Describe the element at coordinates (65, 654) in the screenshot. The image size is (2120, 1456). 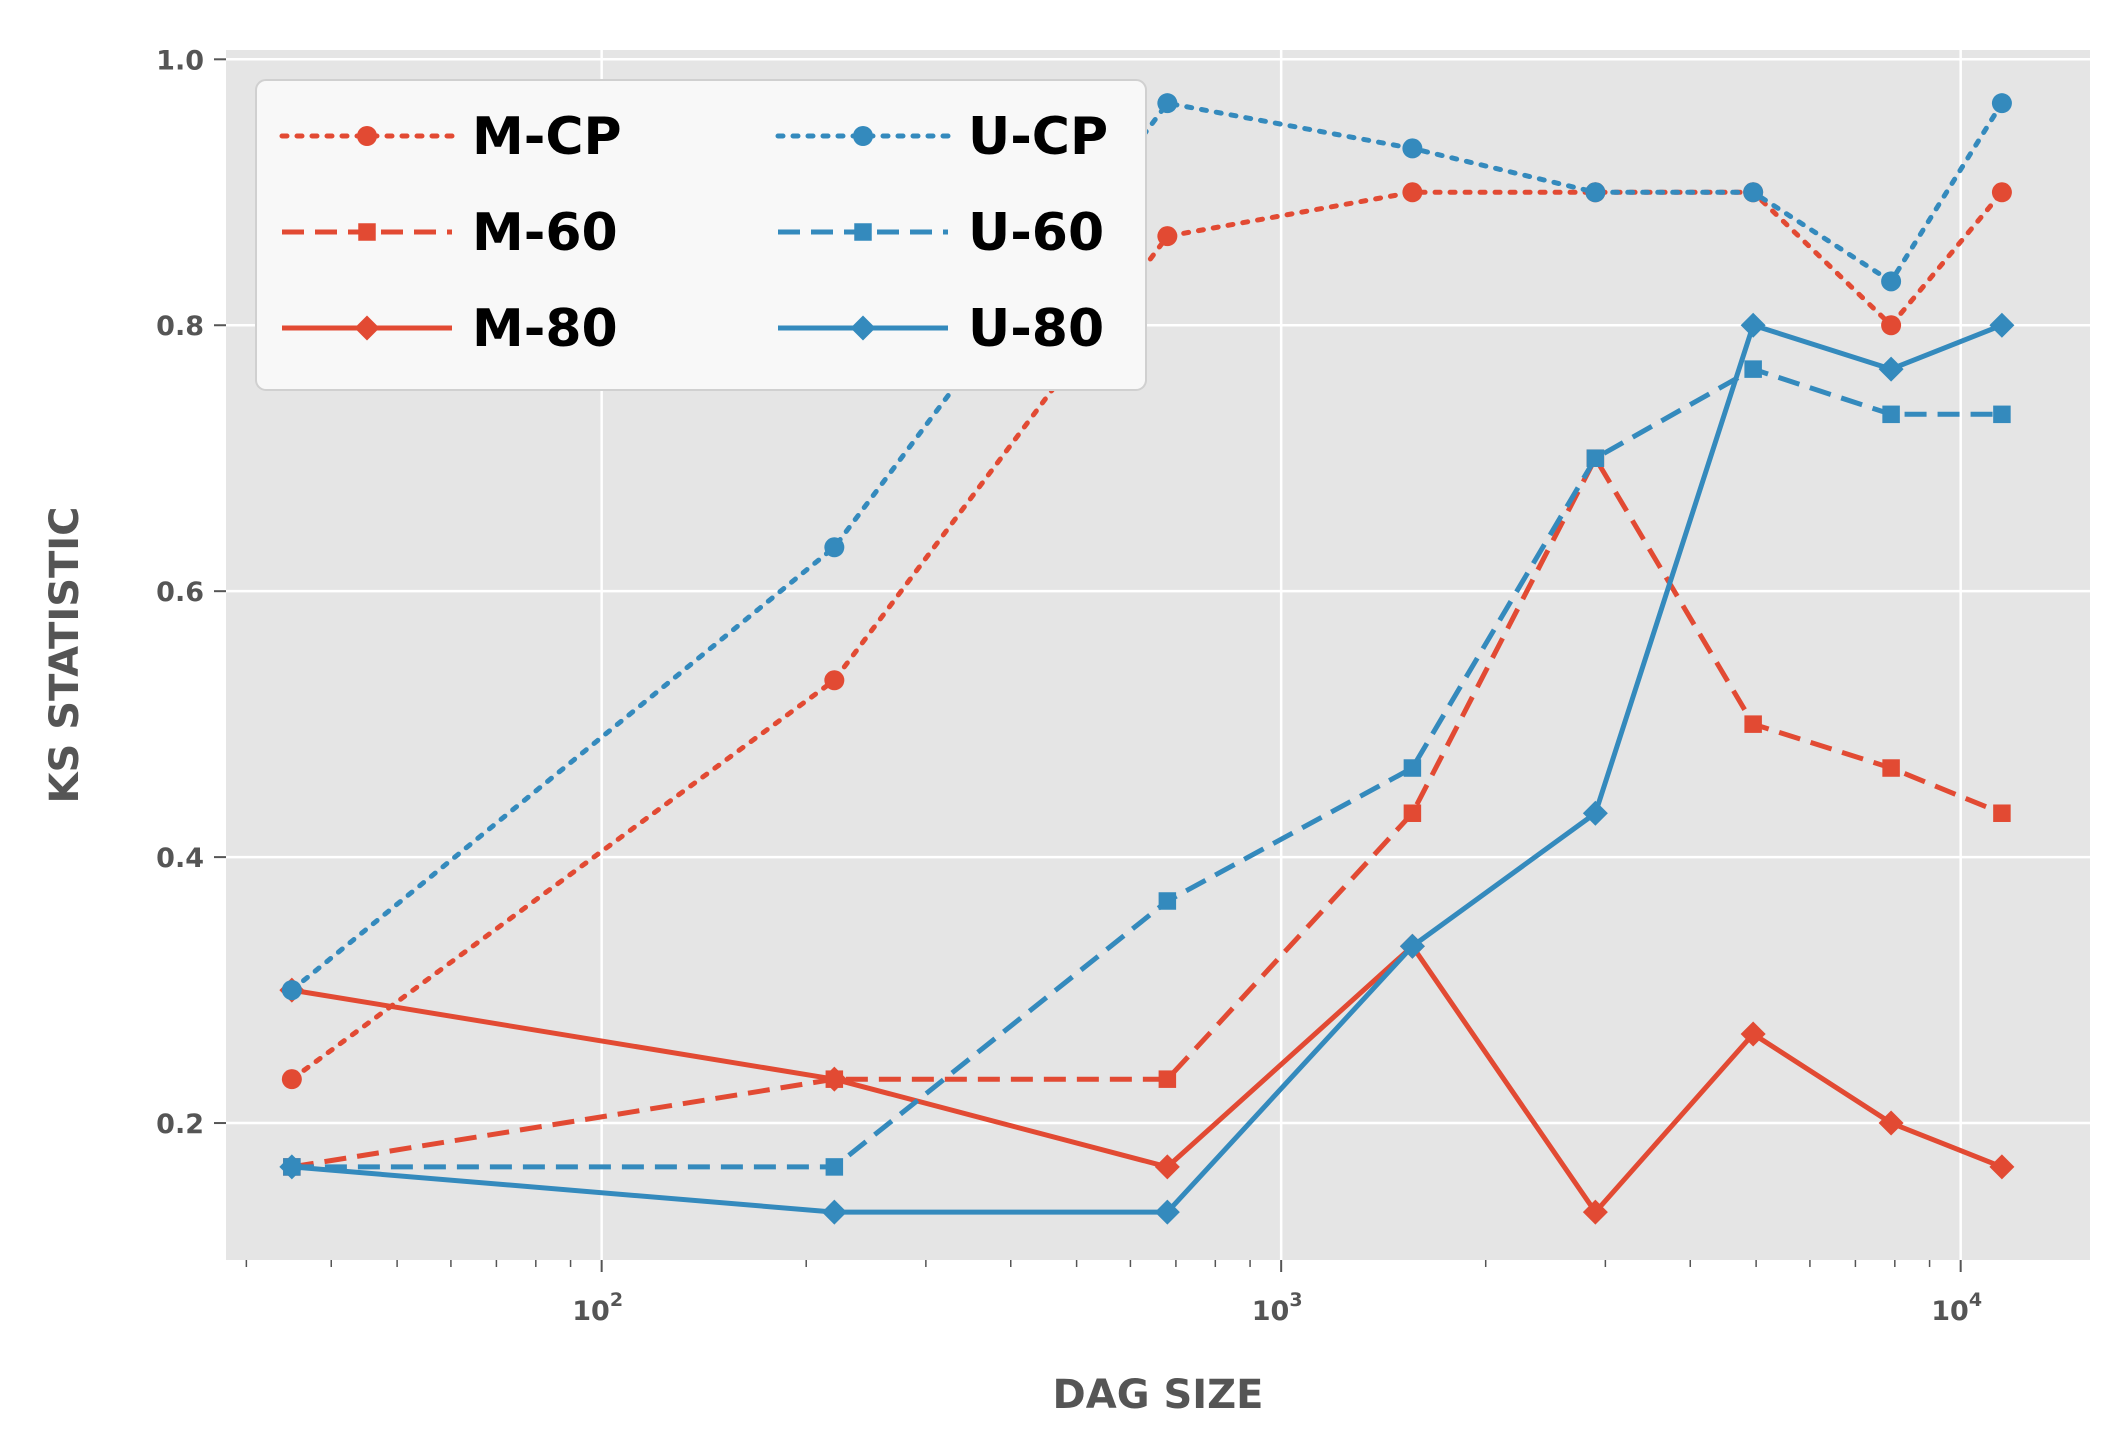
I see `y-axis-title: KS STATISTIC` at that location.